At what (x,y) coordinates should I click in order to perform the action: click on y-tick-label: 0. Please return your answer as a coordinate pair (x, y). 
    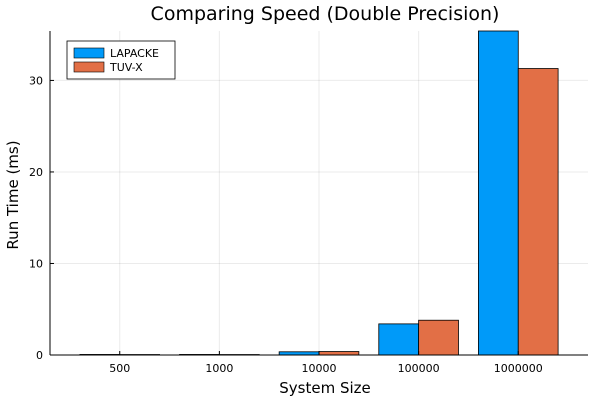
    Looking at the image, I should click on (39, 355).